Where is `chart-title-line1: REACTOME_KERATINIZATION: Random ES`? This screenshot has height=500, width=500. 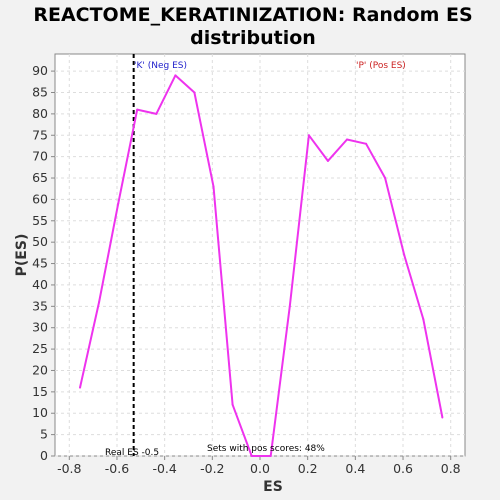 chart-title-line1: REACTOME_KERATINIZATION: Random ES is located at coordinates (252, 15).